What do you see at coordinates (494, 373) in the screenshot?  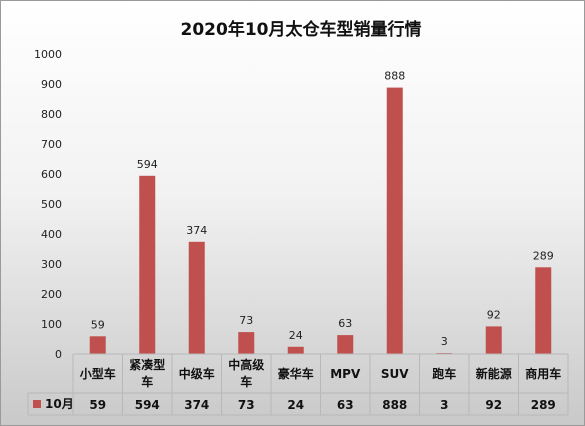 I see `category-label: 新能源` at bounding box center [494, 373].